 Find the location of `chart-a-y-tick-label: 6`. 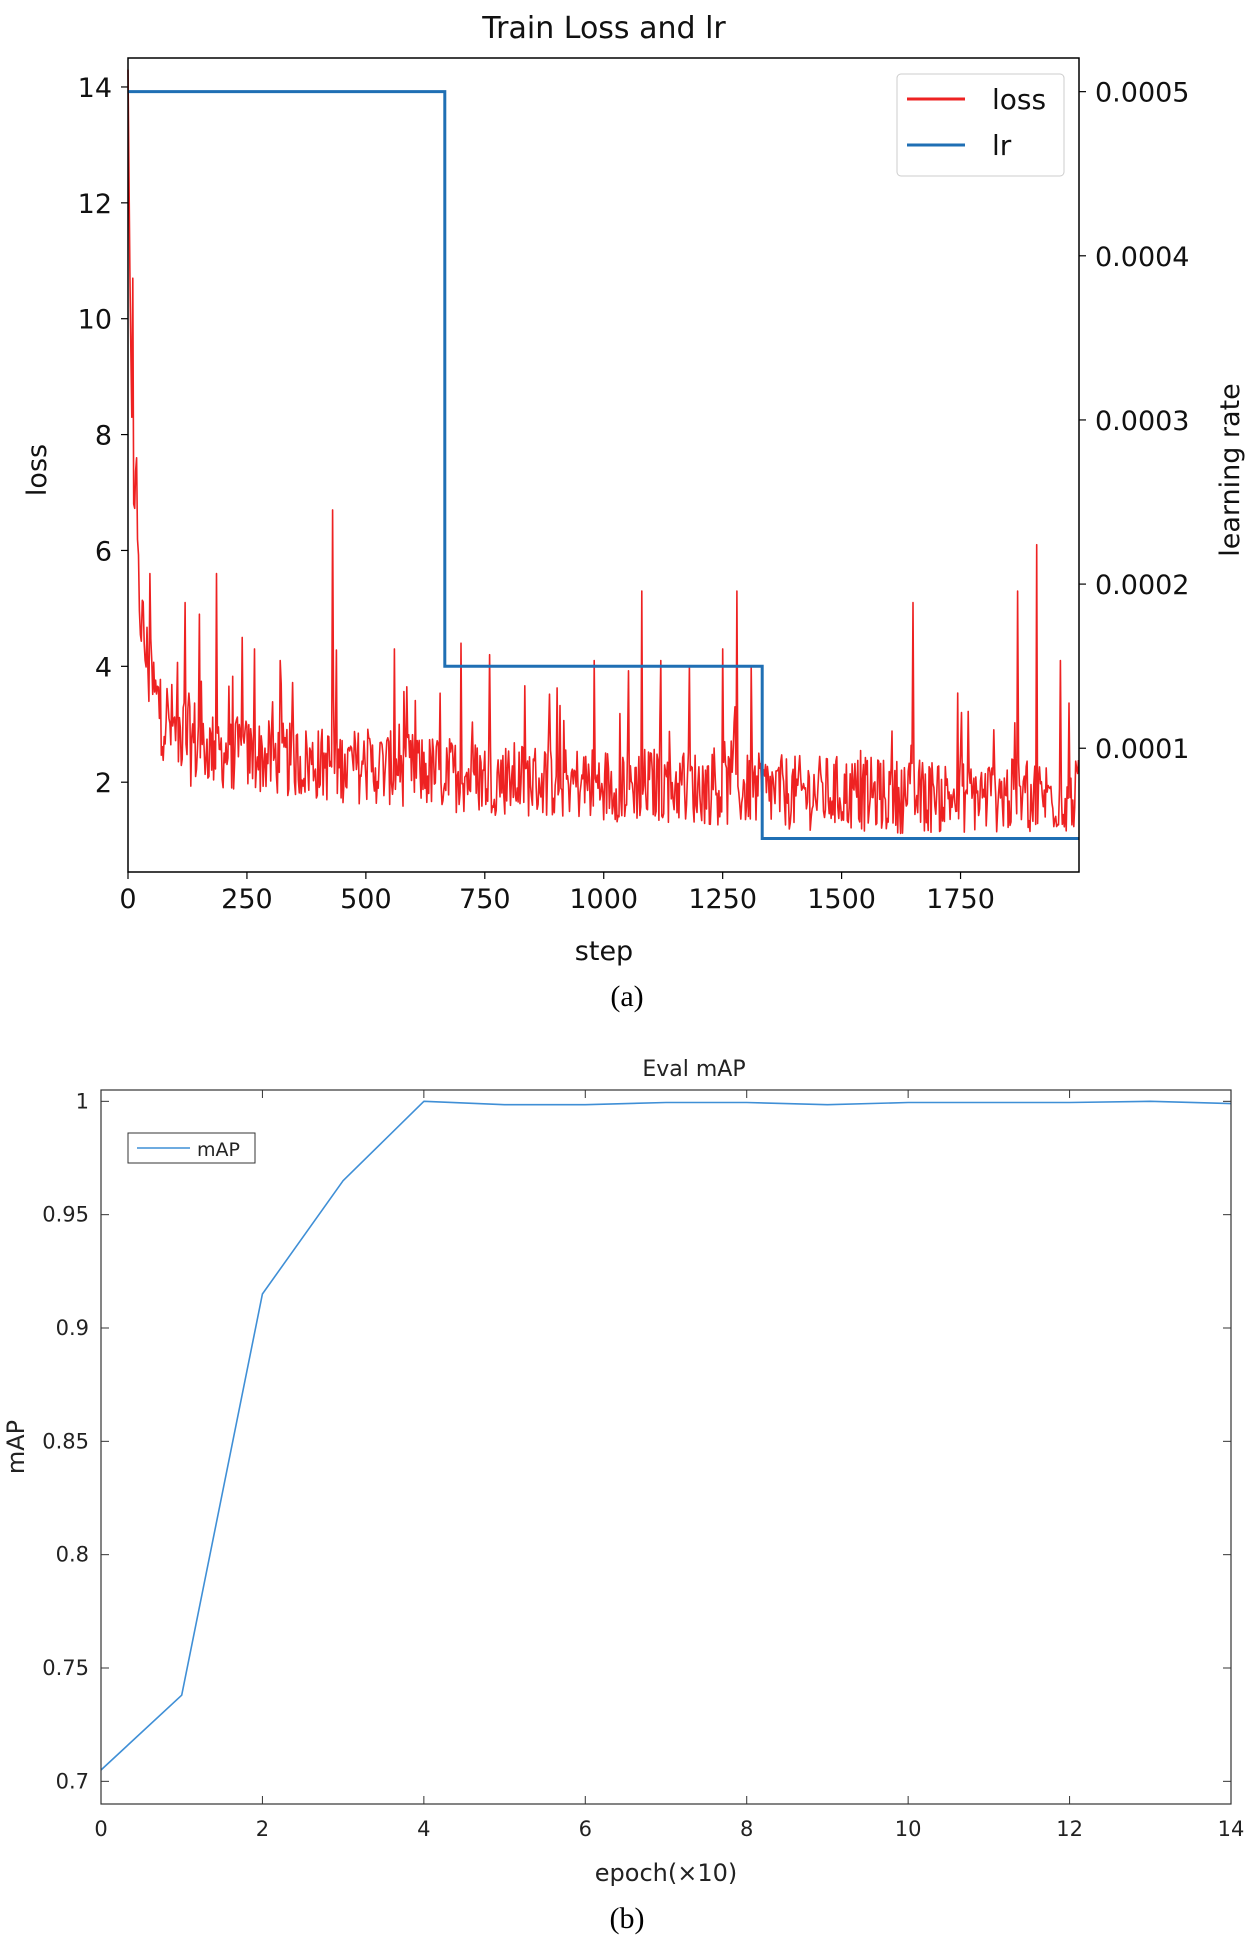

chart-a-y-tick-label: 6 is located at coordinates (103, 551).